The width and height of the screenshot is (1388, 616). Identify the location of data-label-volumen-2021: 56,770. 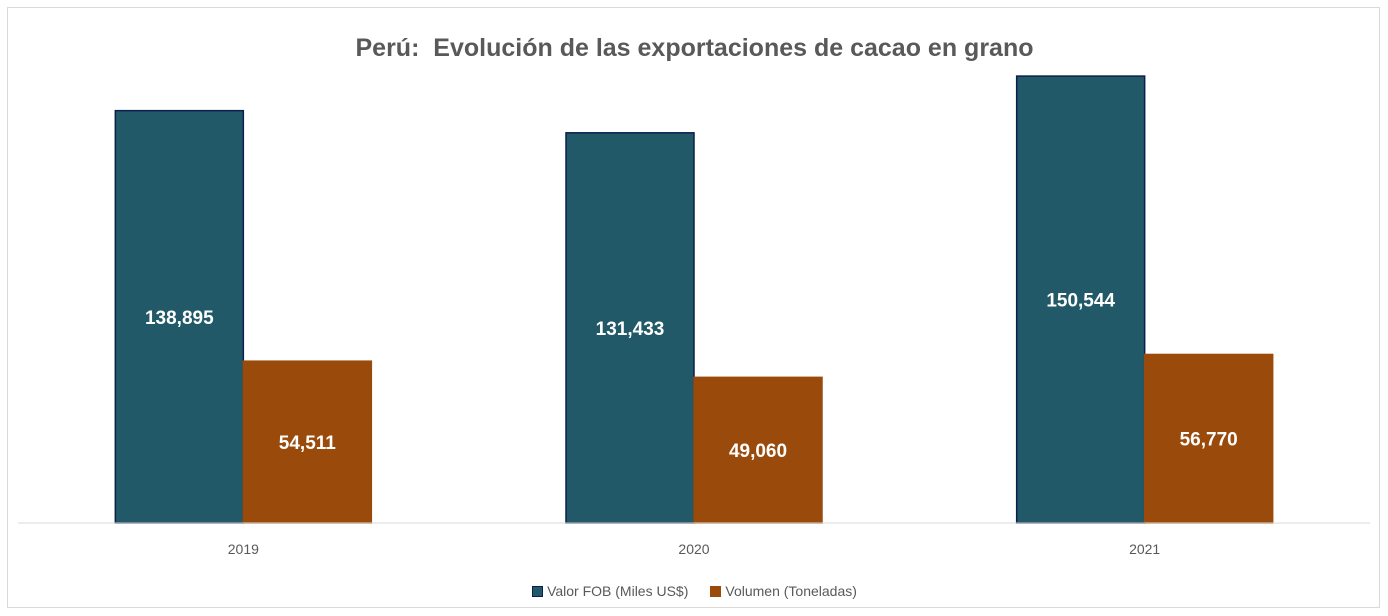
(1209, 440).